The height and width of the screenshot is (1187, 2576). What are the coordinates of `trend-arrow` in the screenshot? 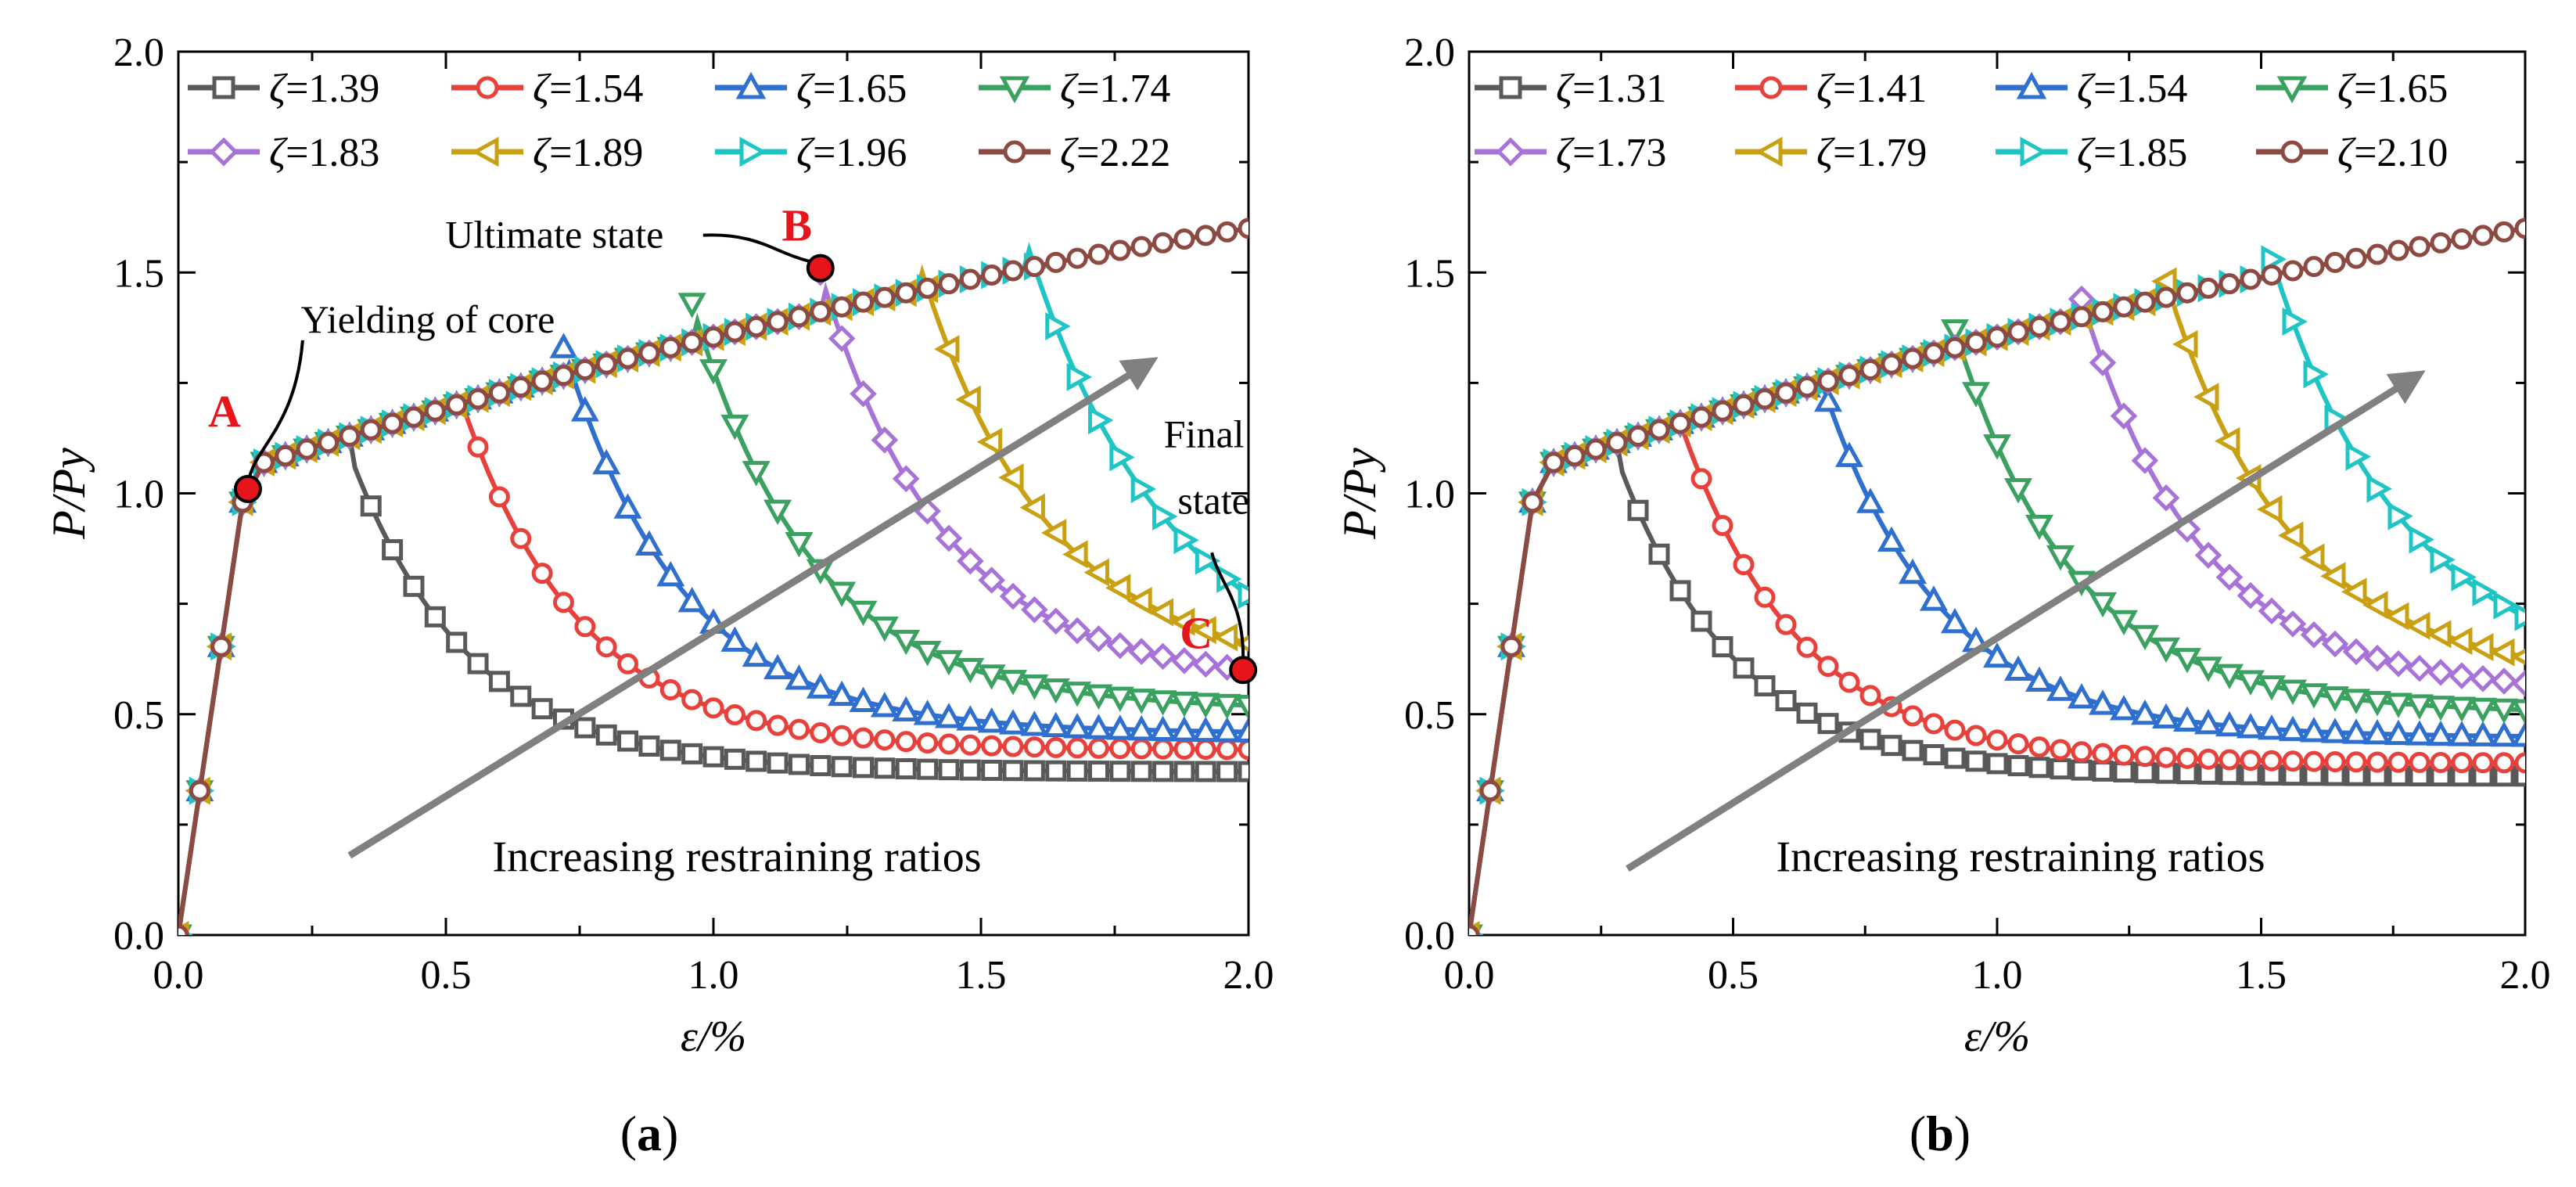 It's located at (753, 608).